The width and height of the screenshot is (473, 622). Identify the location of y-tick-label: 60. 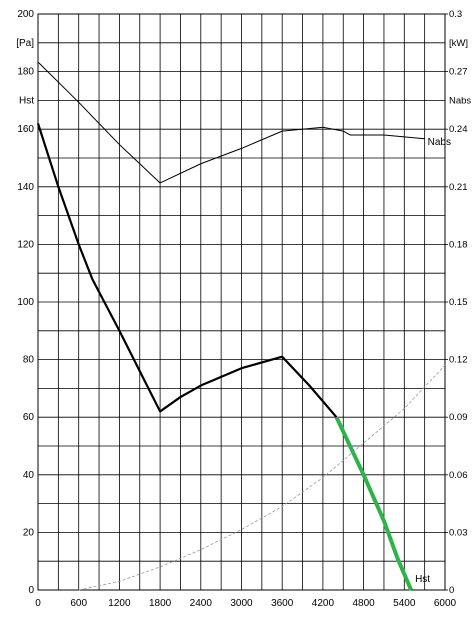
(29, 417).